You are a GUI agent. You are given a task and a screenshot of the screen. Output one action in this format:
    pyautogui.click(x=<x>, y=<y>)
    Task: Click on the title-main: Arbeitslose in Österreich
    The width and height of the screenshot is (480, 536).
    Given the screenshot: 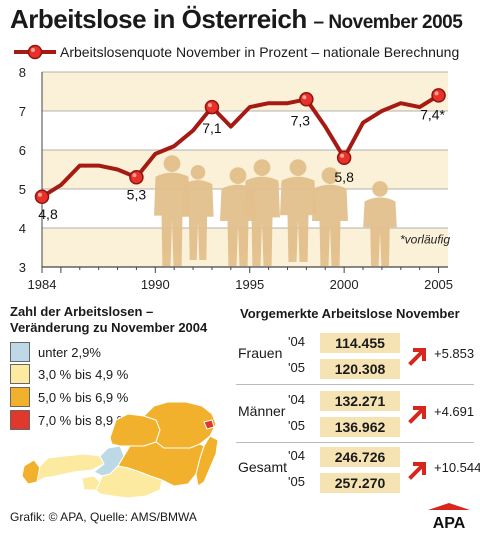 What is the action you would take?
    pyautogui.click(x=158, y=19)
    